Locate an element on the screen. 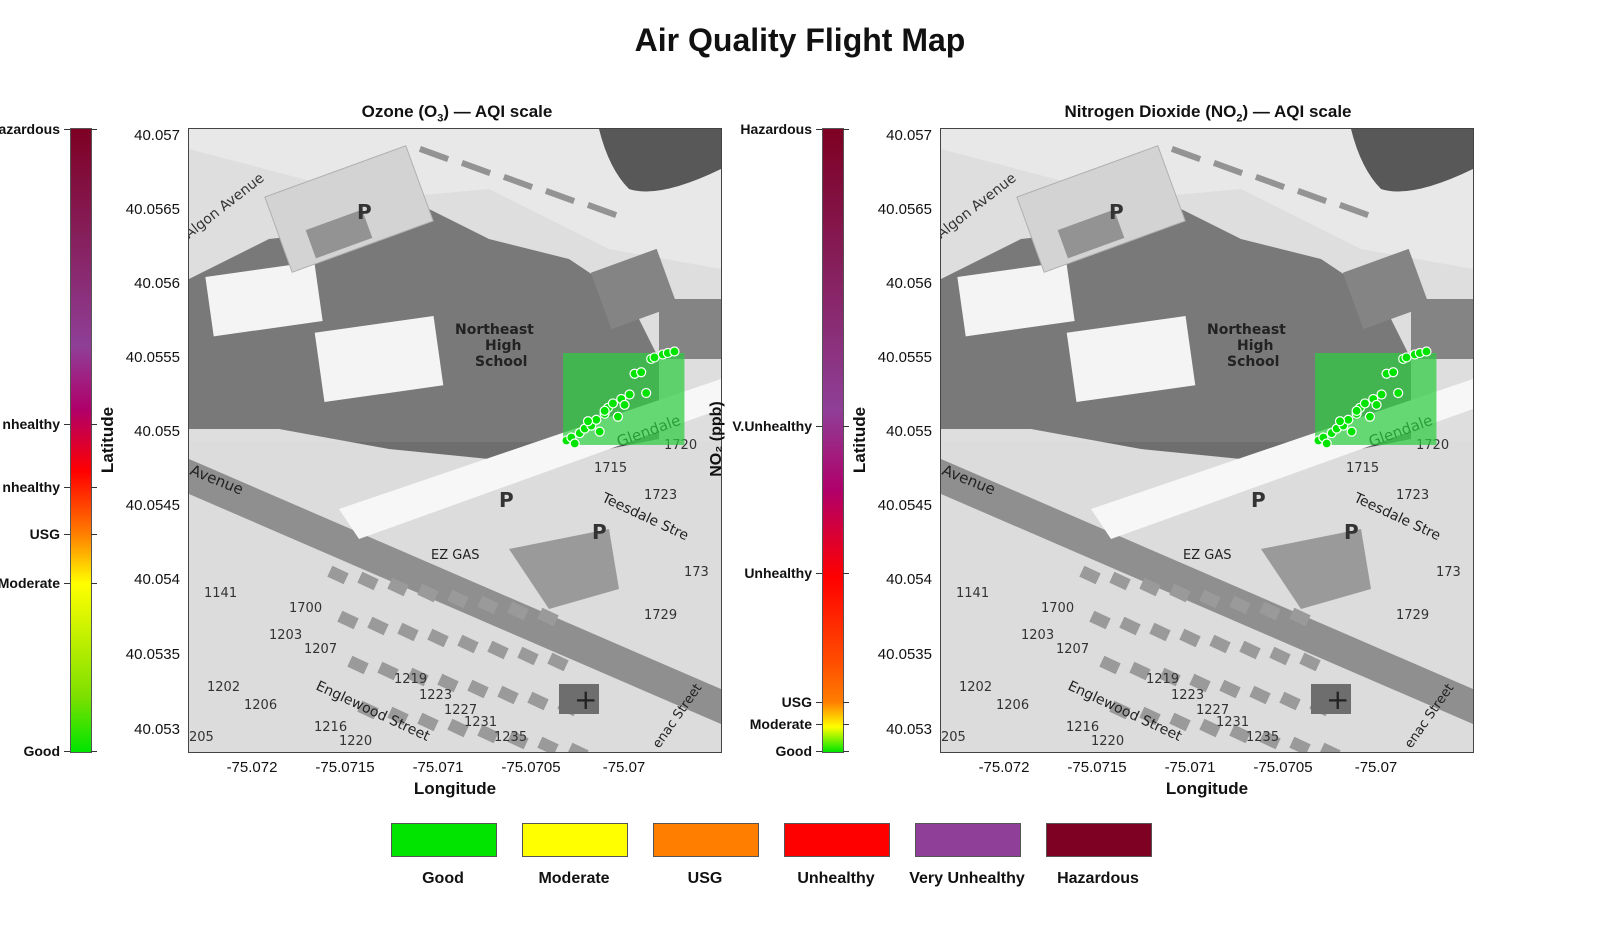 The width and height of the screenshot is (1600, 938). y-tick-label: 40.056 is located at coordinates (157, 283).